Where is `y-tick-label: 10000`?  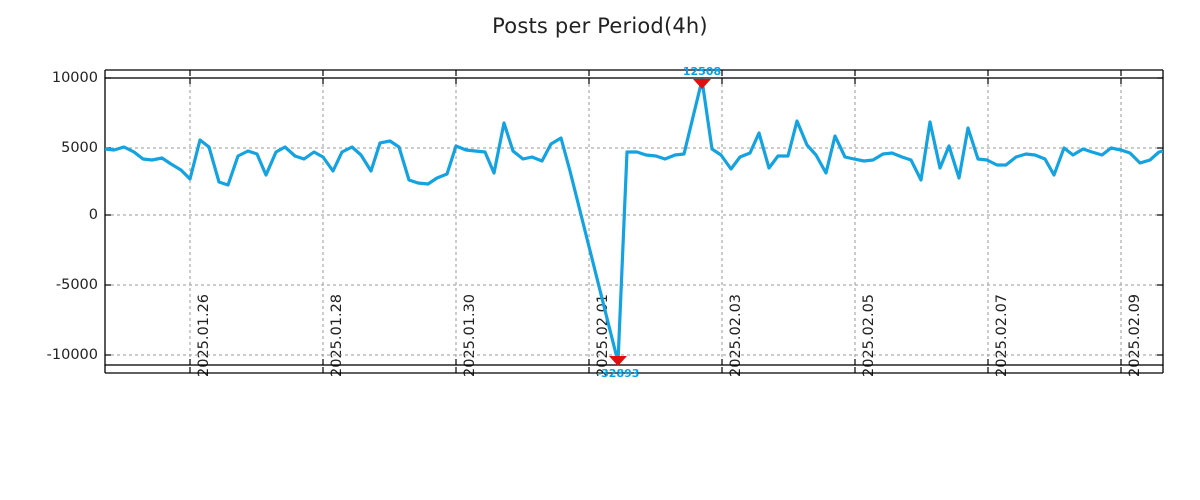 y-tick-label: 10000 is located at coordinates (74, 78).